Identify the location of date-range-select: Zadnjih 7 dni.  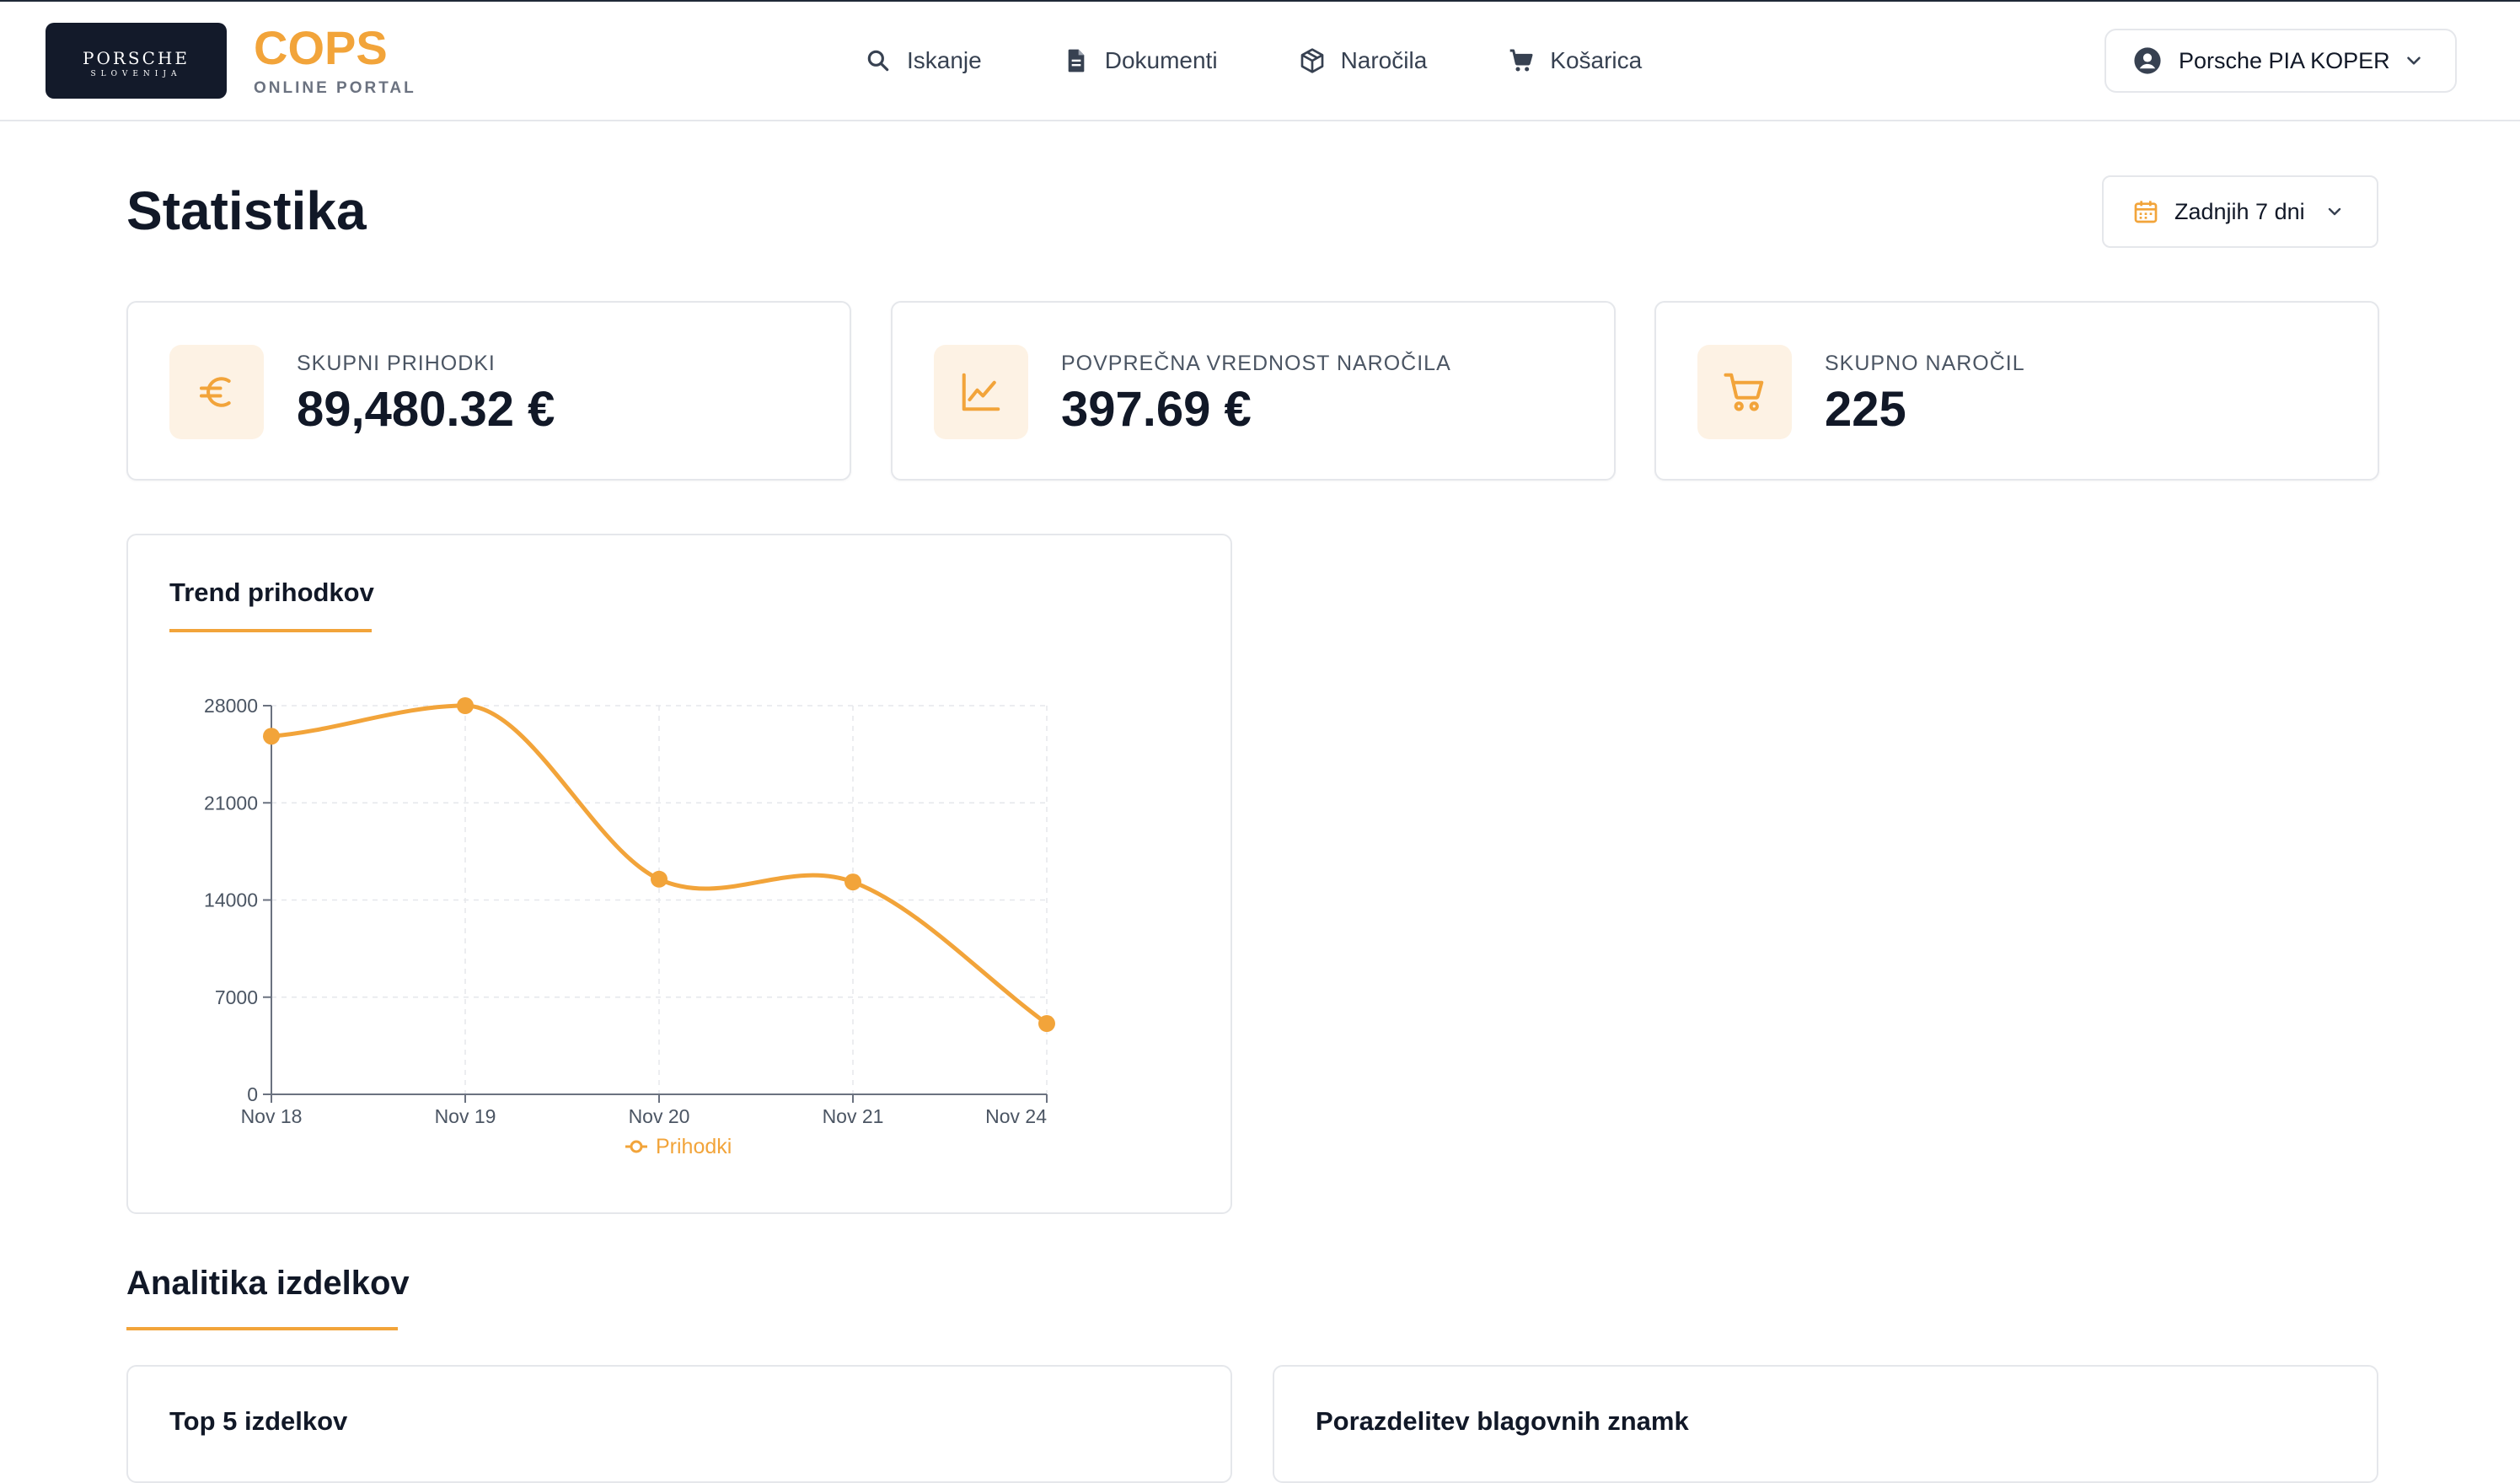
(2240, 211).